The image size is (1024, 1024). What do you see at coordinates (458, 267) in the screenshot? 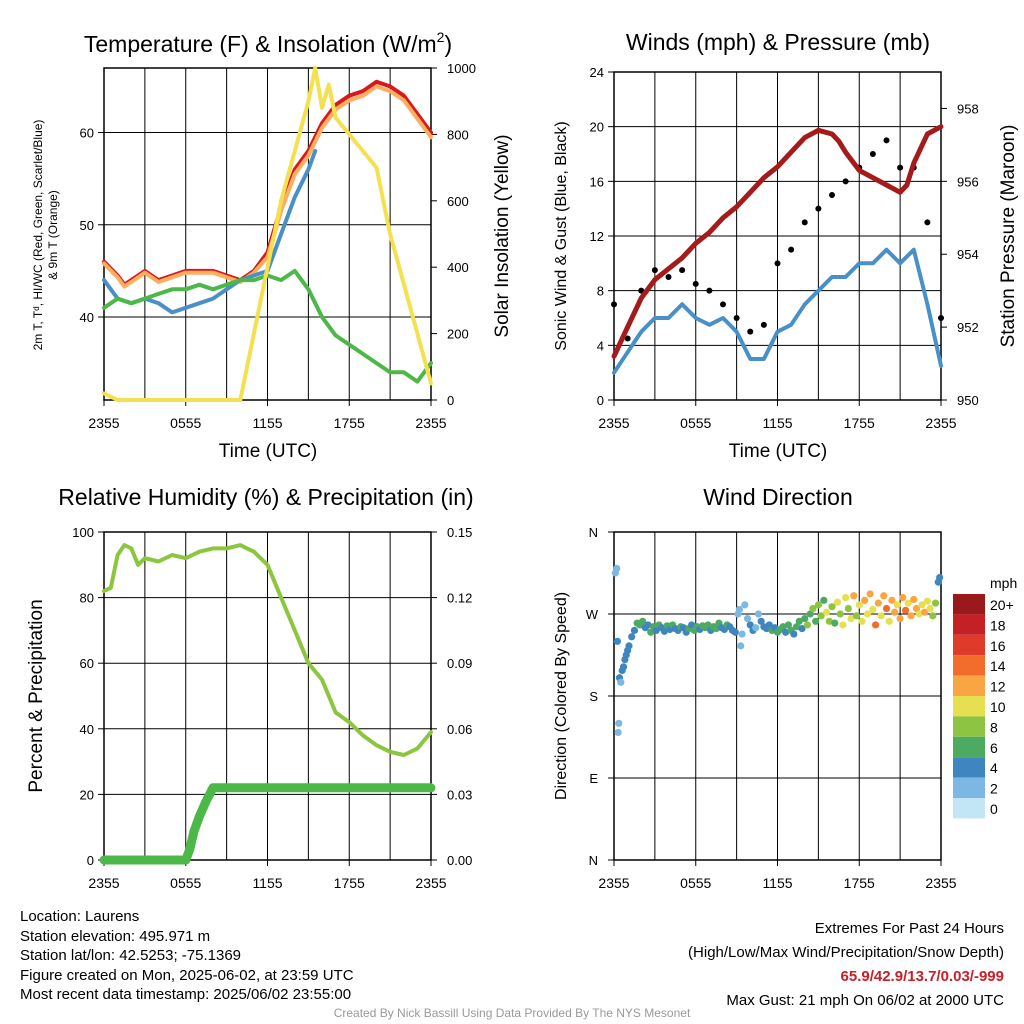
I see `y-right-tick-label: 400` at bounding box center [458, 267].